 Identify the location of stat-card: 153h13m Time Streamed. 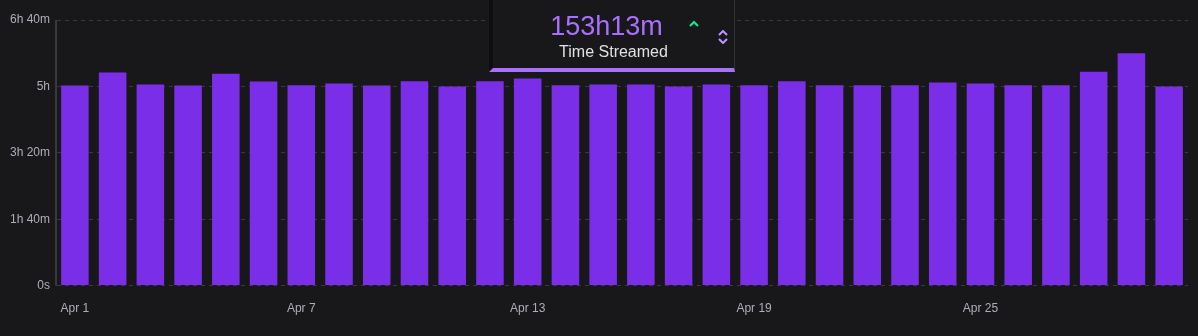
(612, 36).